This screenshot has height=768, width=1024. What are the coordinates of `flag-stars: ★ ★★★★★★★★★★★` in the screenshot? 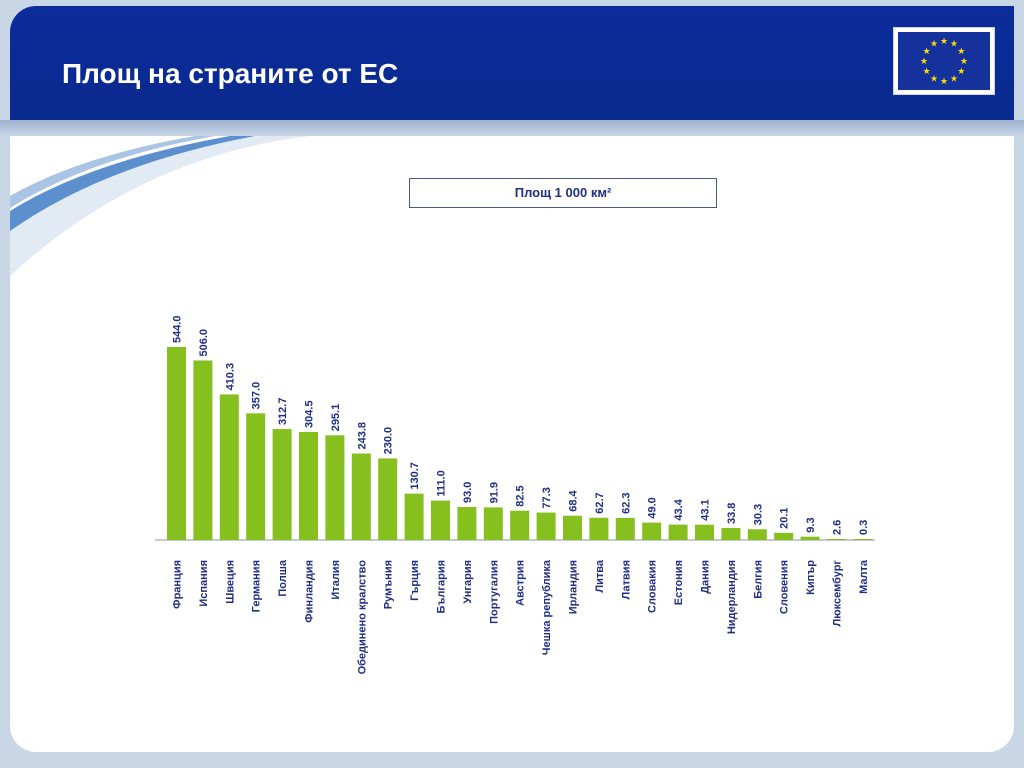 It's located at (944, 61).